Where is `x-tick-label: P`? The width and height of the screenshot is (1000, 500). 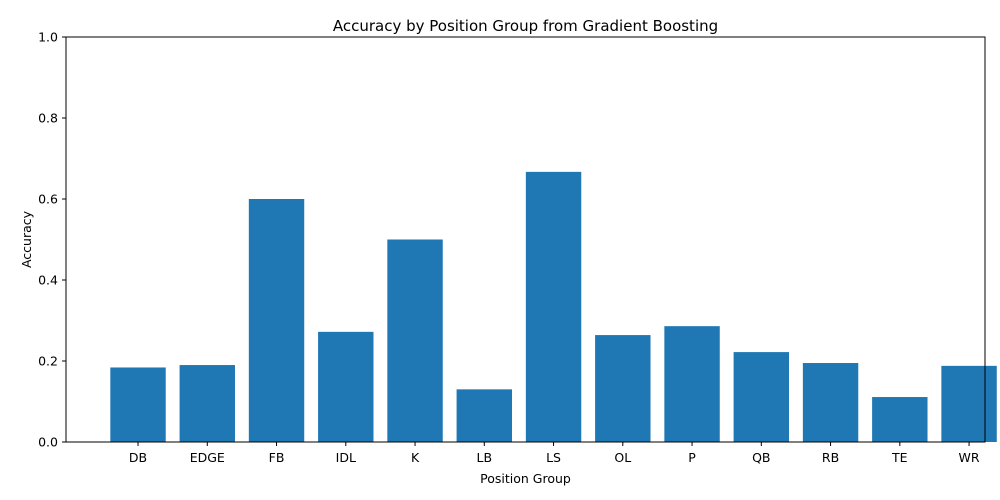 x-tick-label: P is located at coordinates (692, 457).